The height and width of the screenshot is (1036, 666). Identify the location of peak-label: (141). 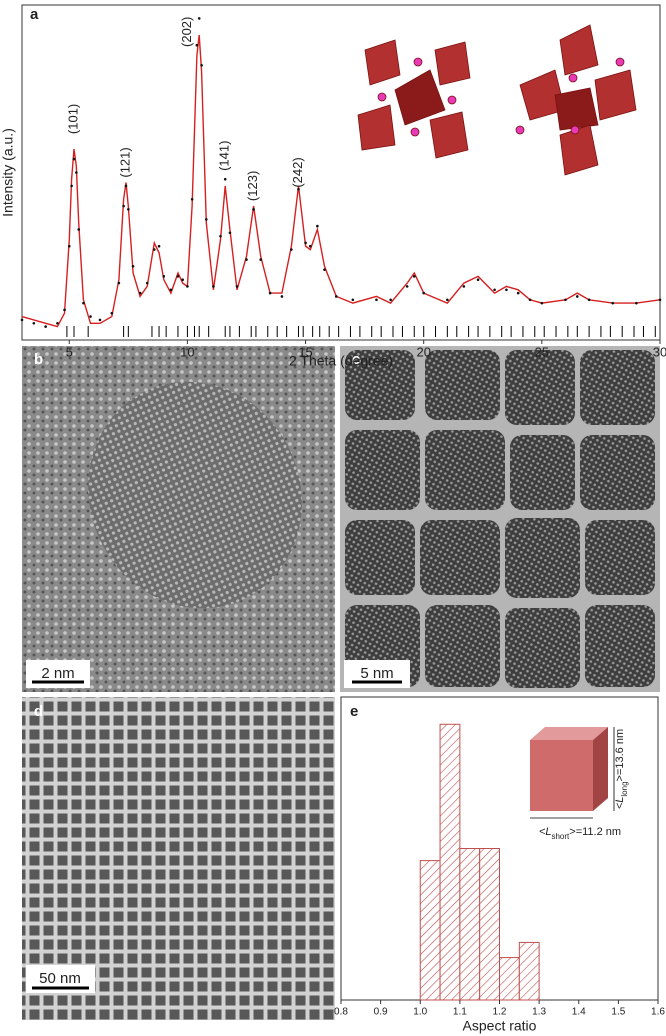
(224, 156).